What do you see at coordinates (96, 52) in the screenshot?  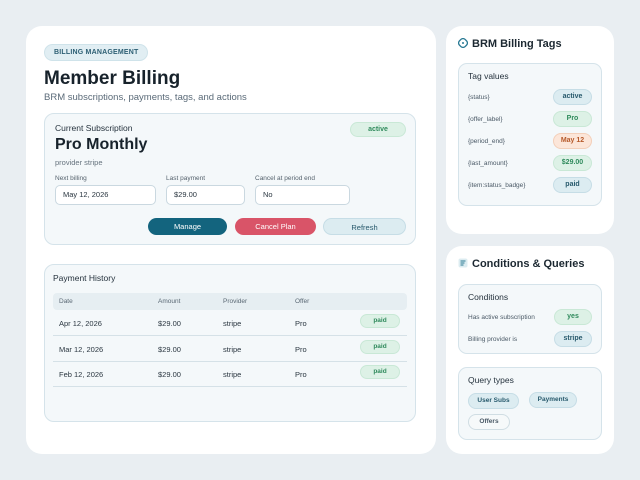 I see `section-badge: BILLING MANAGEMENT` at bounding box center [96, 52].